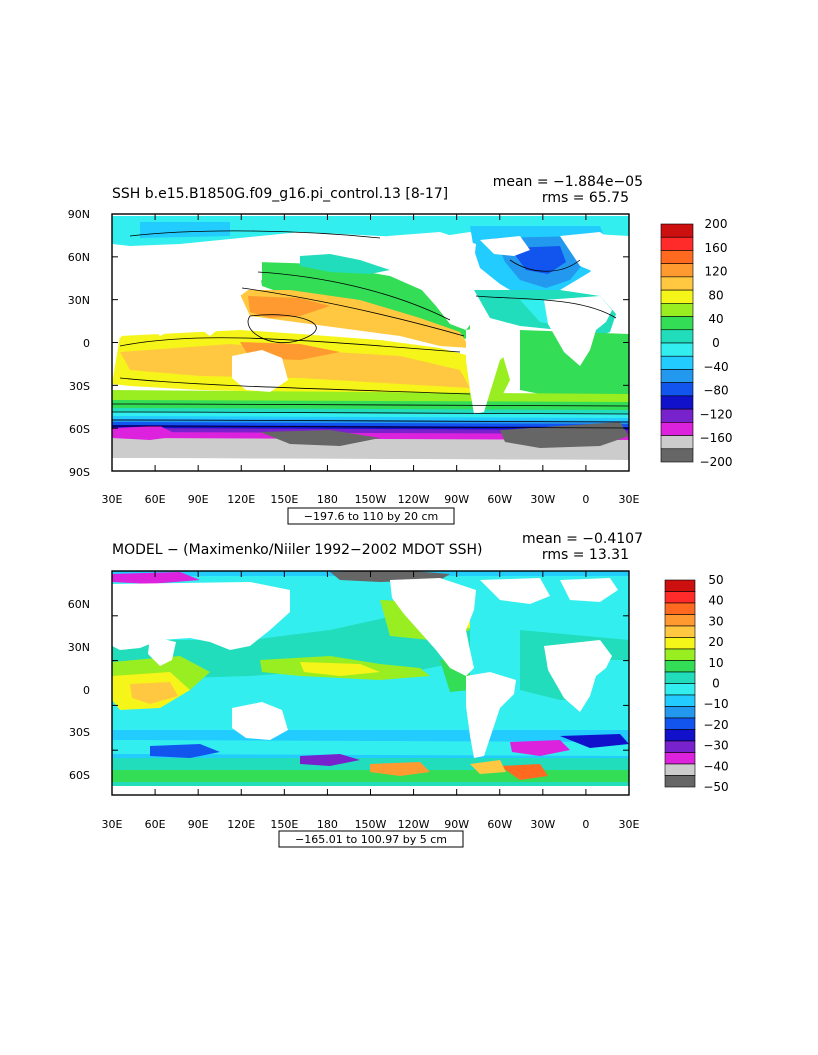 The width and height of the screenshot is (818, 1055). I want to click on ssh-colorbar: 200 160 120 80 40 0 −40 −80 −120 −160 −200, so click(696, 343).